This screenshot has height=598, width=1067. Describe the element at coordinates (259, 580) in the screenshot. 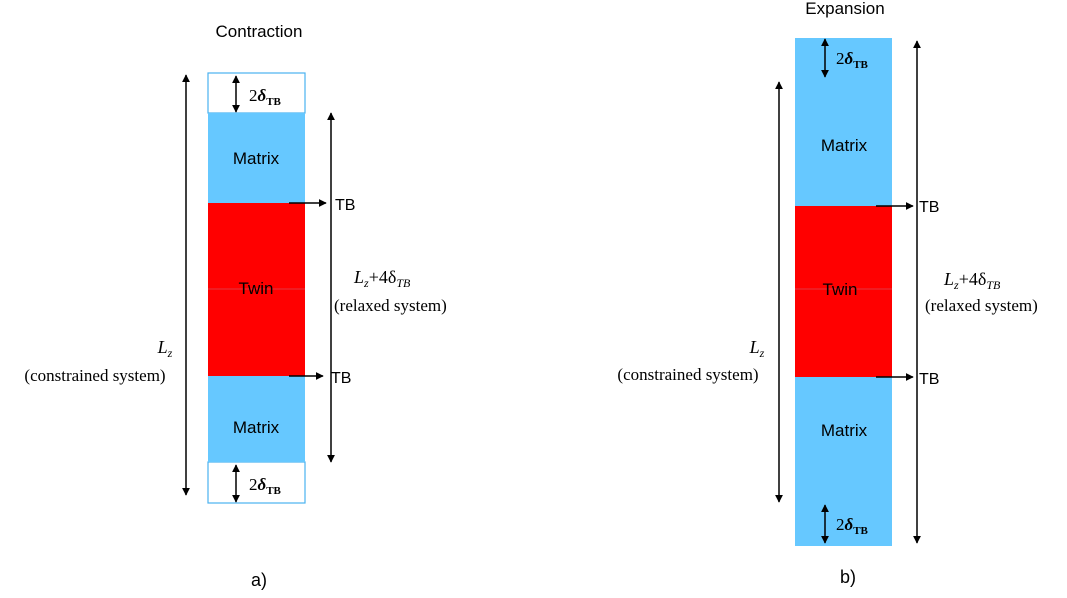

I see `panel-a-caption: a)` at that location.